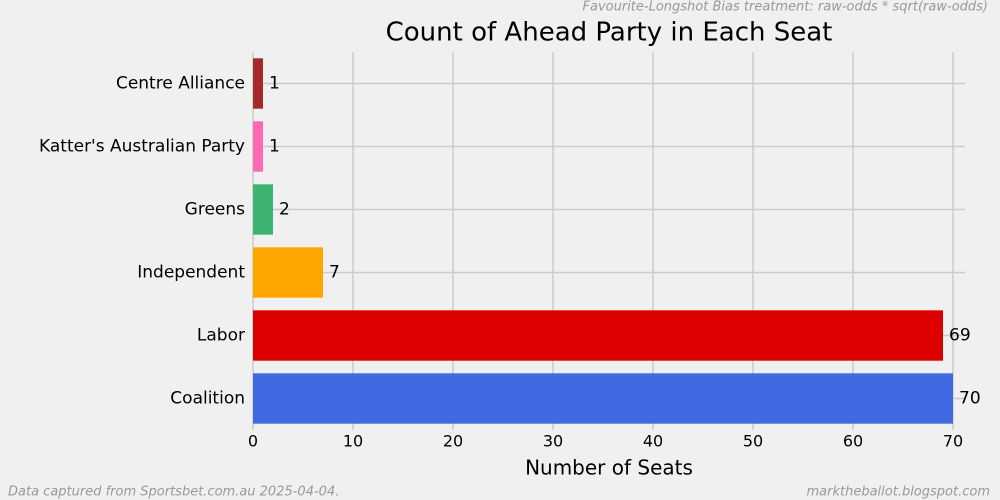 The image size is (1000, 500). What do you see at coordinates (753, 441) in the screenshot?
I see `x-tick-label: 50` at bounding box center [753, 441].